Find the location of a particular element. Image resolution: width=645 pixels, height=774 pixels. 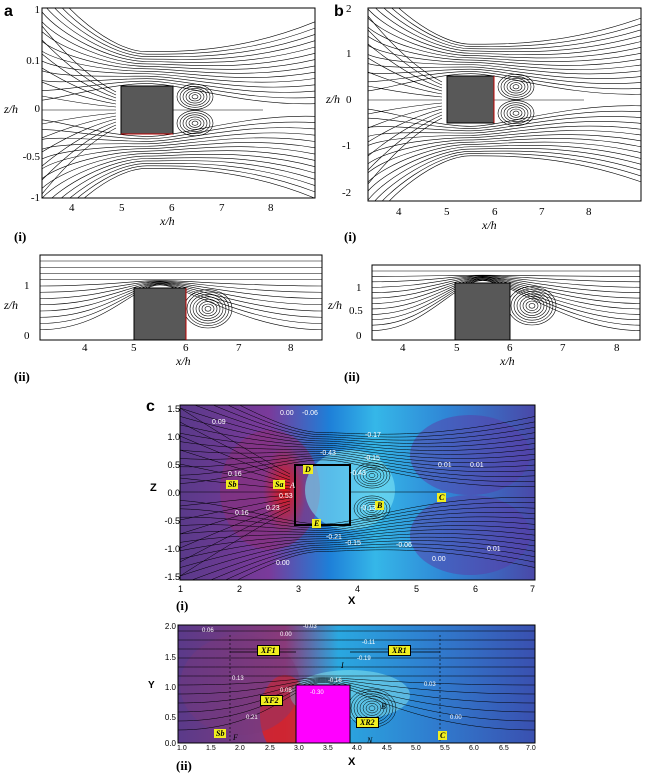

ytick: -2 is located at coordinates (347, 193).